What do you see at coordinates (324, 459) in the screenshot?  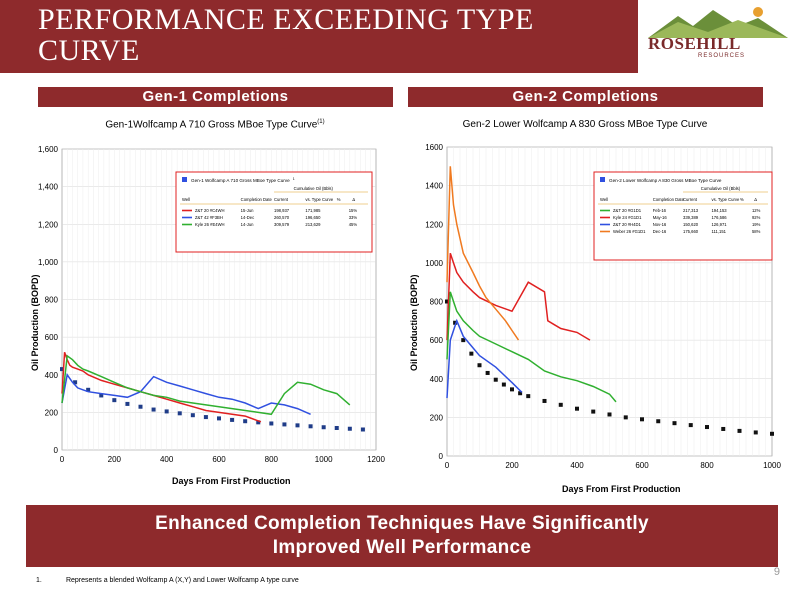 I see `gen1-x-tick-label: 1000` at bounding box center [324, 459].